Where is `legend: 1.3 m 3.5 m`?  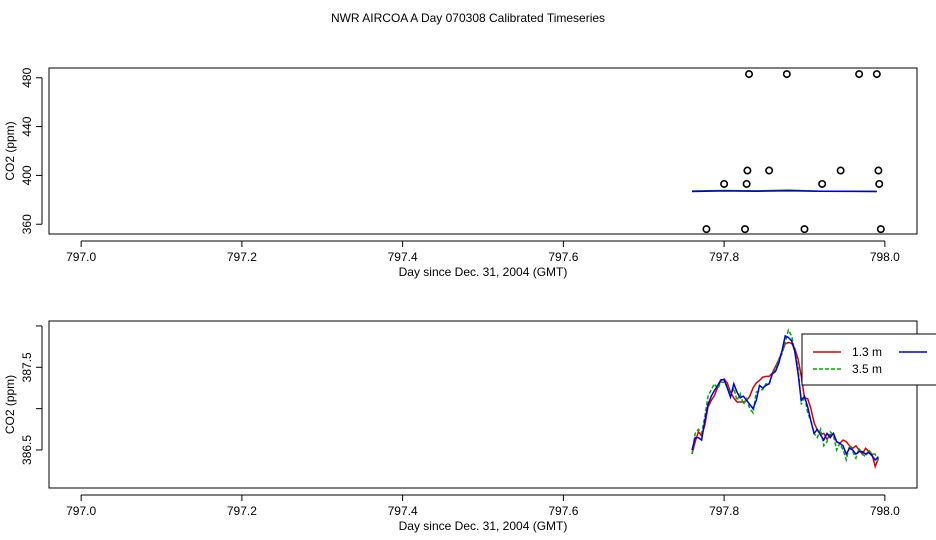
legend: 1.3 m 3.5 m is located at coordinates (868, 359).